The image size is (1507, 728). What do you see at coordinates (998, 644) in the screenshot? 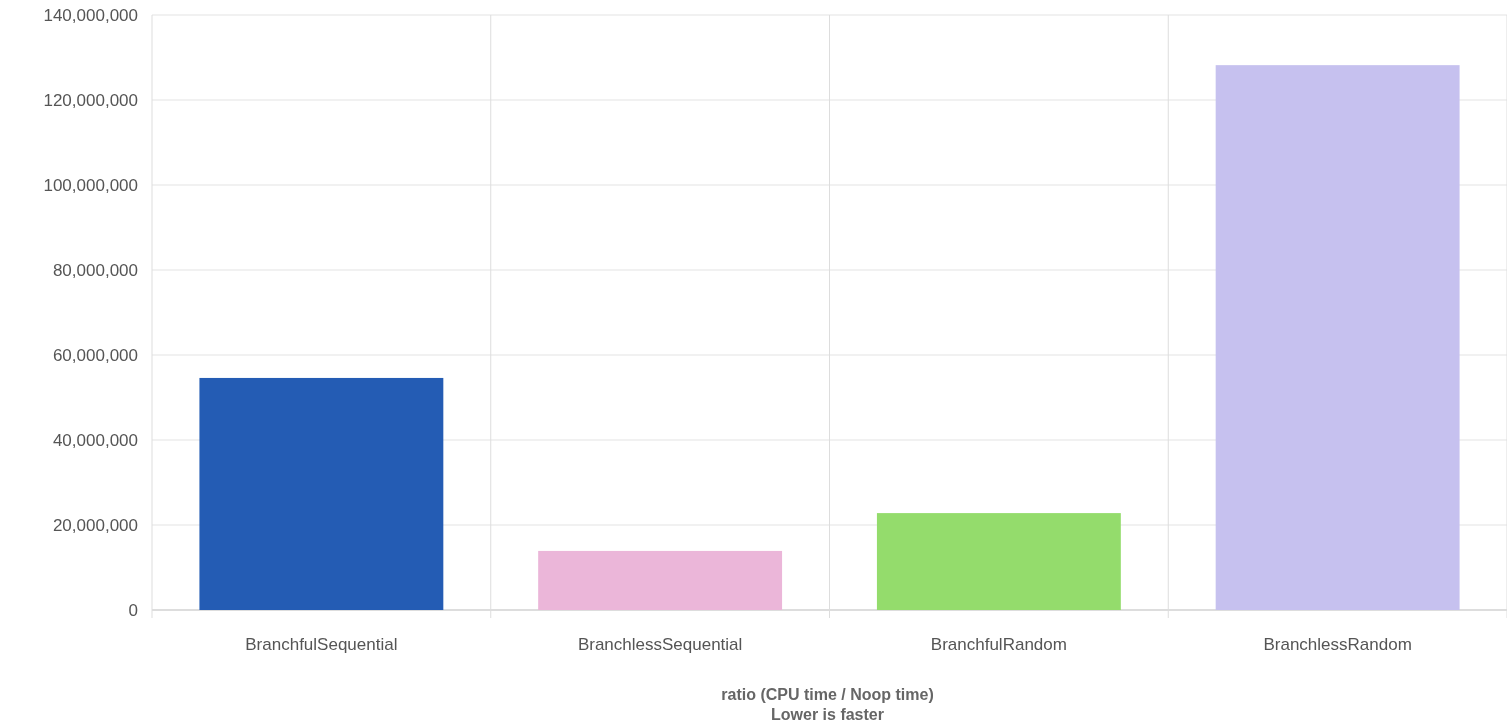
I see `x-tick-label: BranchfulRandom` at bounding box center [998, 644].